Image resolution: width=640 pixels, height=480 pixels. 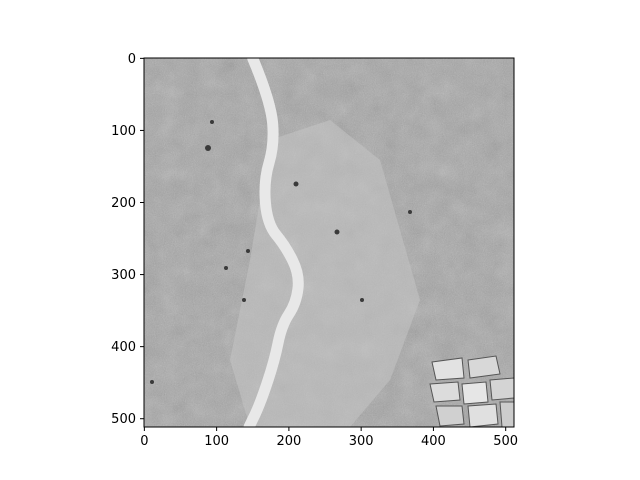 What do you see at coordinates (433, 441) in the screenshot?
I see `x-tick-label: 400` at bounding box center [433, 441].